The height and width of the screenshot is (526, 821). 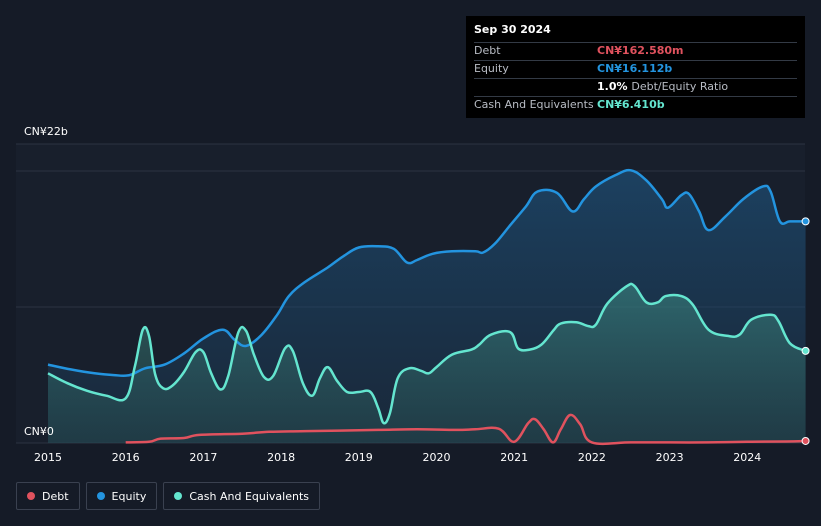 What do you see at coordinates (178, 496) in the screenshot?
I see `cash-dot-icon` at bounding box center [178, 496].